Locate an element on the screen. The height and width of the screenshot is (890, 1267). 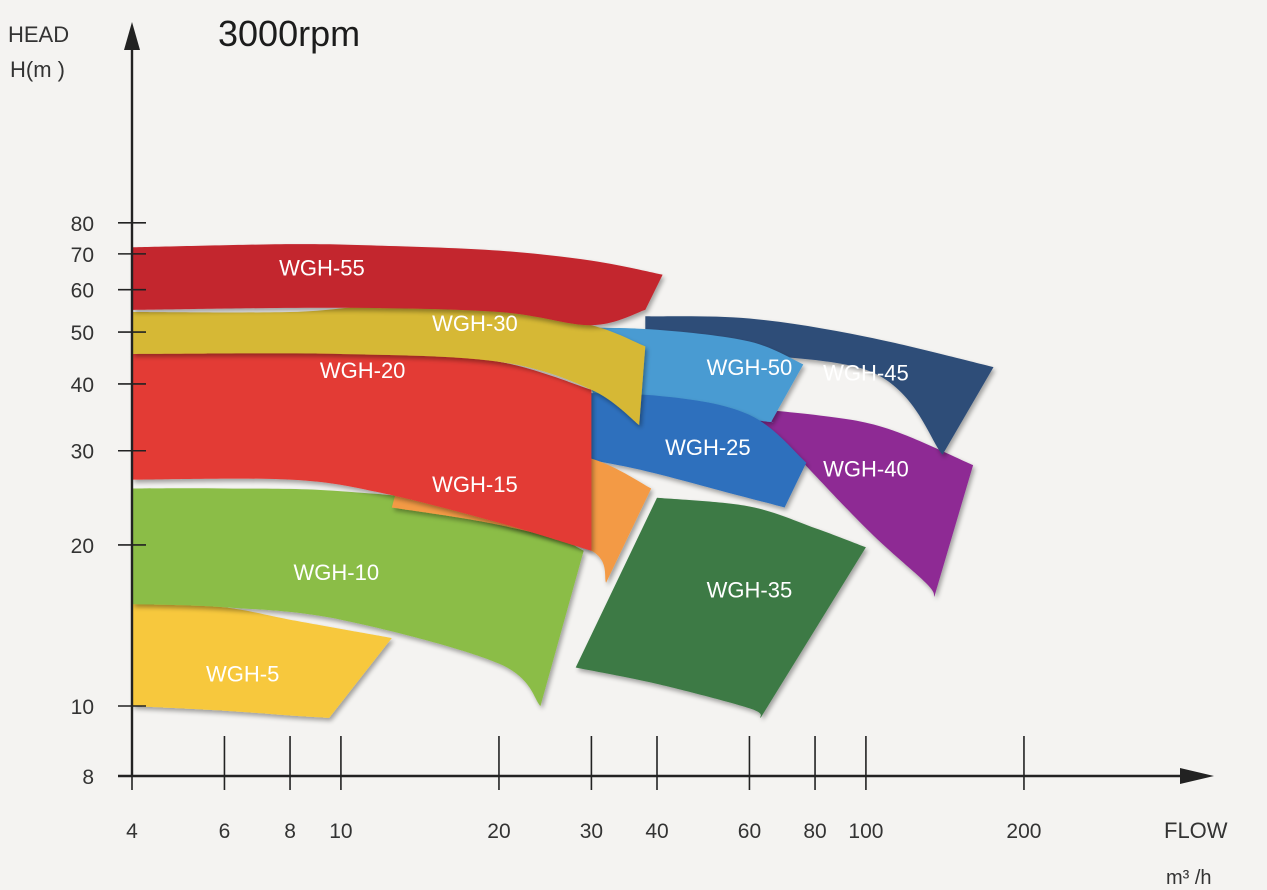
x-tick-label-30: 30 is located at coordinates (591, 831).